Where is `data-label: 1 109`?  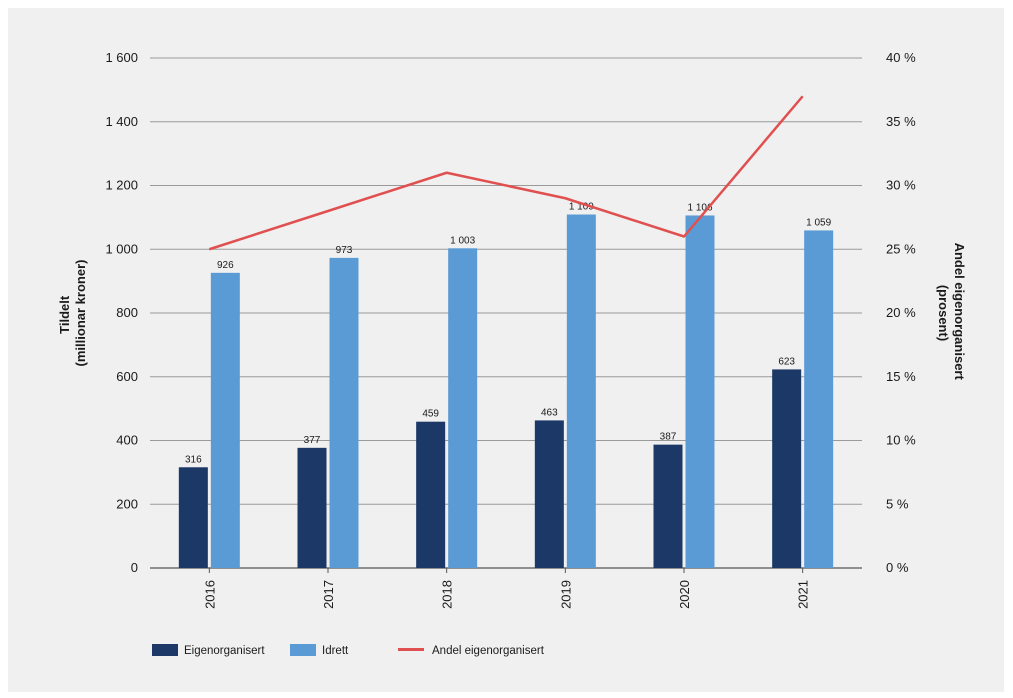
data-label: 1 109 is located at coordinates (581, 207).